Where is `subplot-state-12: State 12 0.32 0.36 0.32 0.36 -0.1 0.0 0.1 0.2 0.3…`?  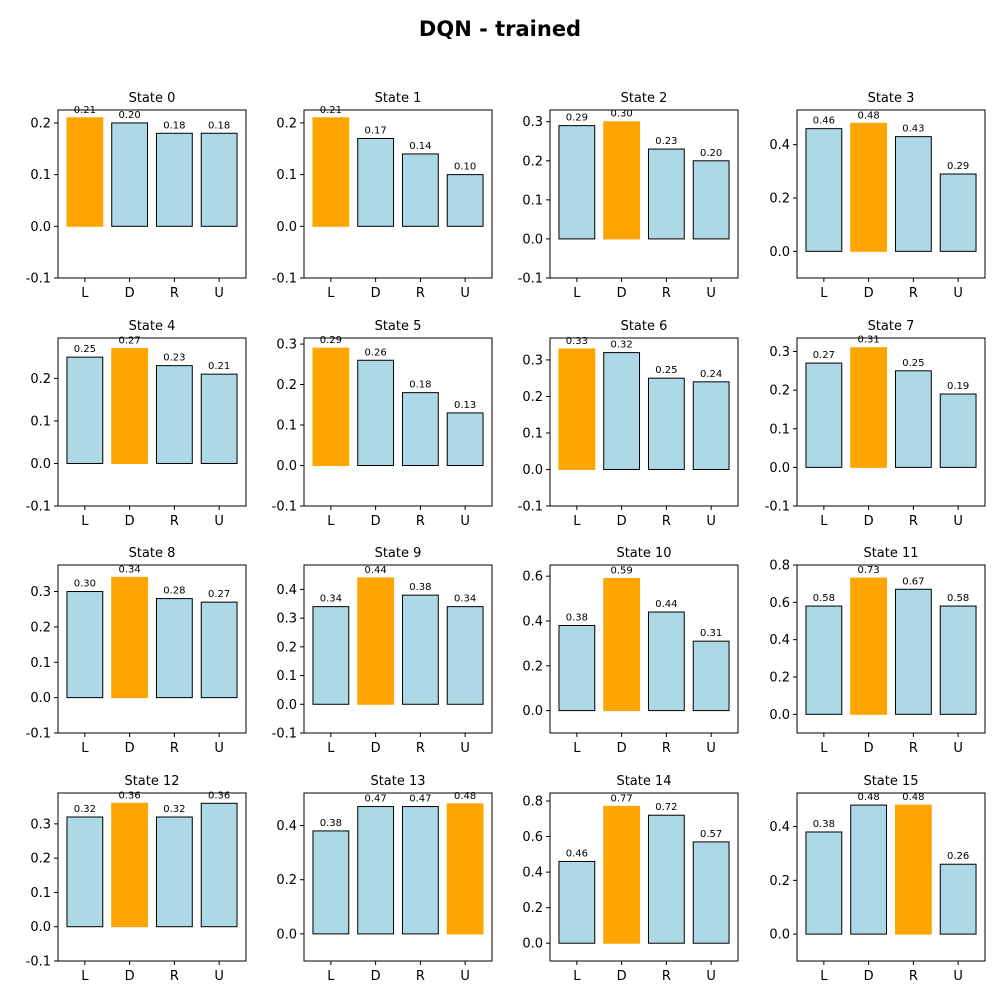 subplot-state-12: State 12 0.32 0.36 0.32 0.36 -0.1 0.0 0.1 0.2 0.3… is located at coordinates (136, 879).